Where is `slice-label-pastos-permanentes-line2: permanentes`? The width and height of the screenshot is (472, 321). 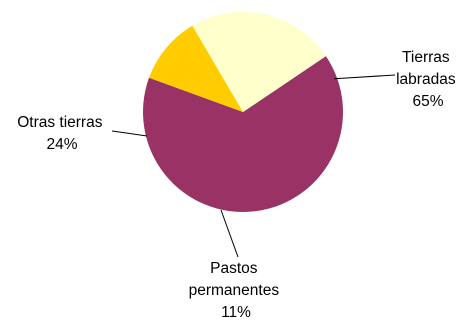
slice-label-pastos-permanentes-line2: permanentes is located at coordinates (234, 290).